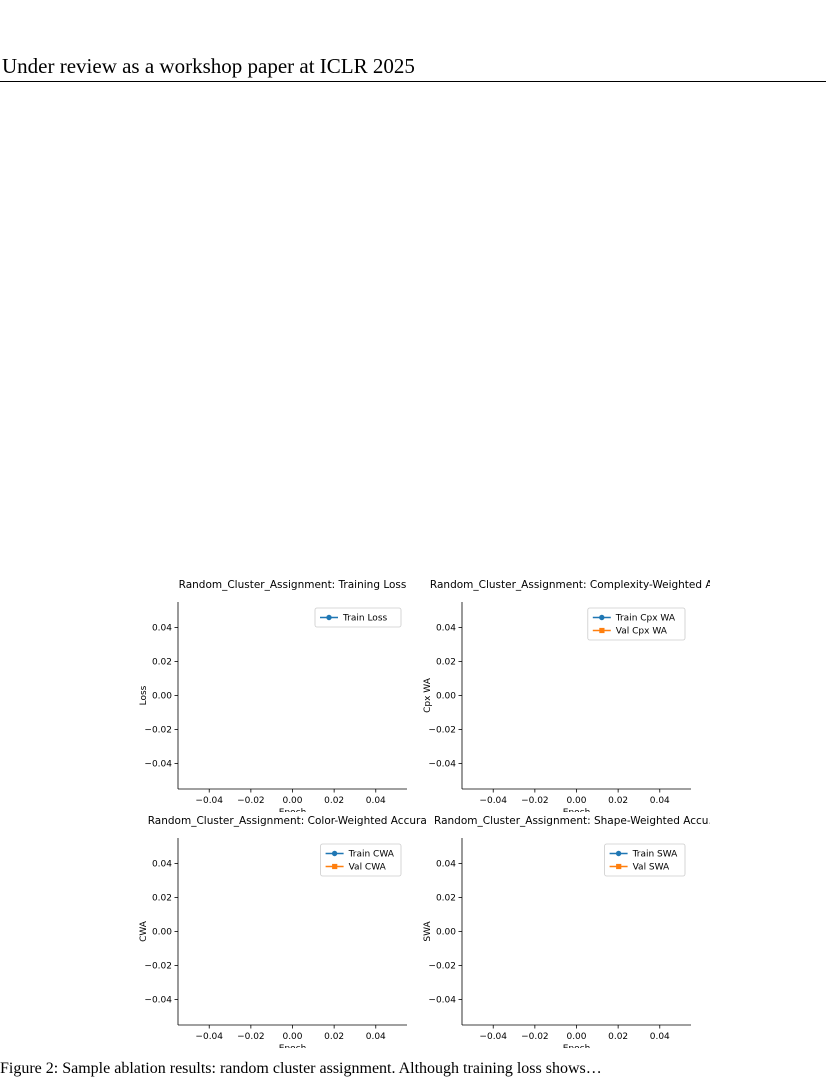  I want to click on legend: Train Cpx WA Val Cpx WA, so click(636, 624).